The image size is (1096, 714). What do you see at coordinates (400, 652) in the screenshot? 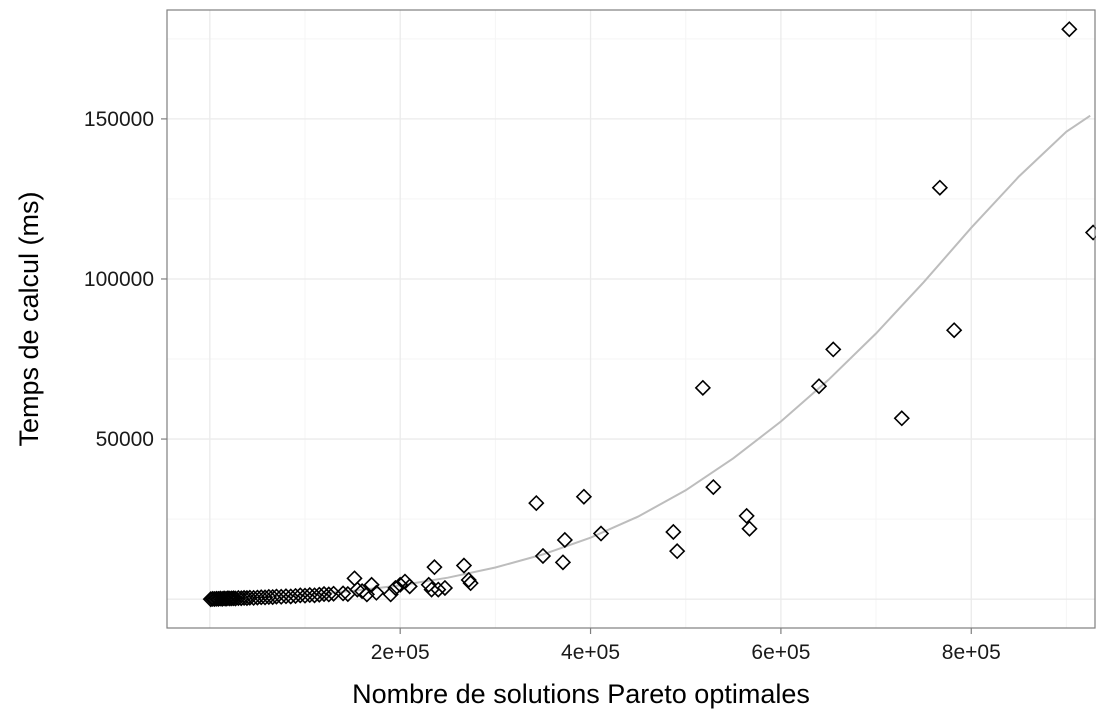
I see `x-tick-label: 2e+05` at bounding box center [400, 652].